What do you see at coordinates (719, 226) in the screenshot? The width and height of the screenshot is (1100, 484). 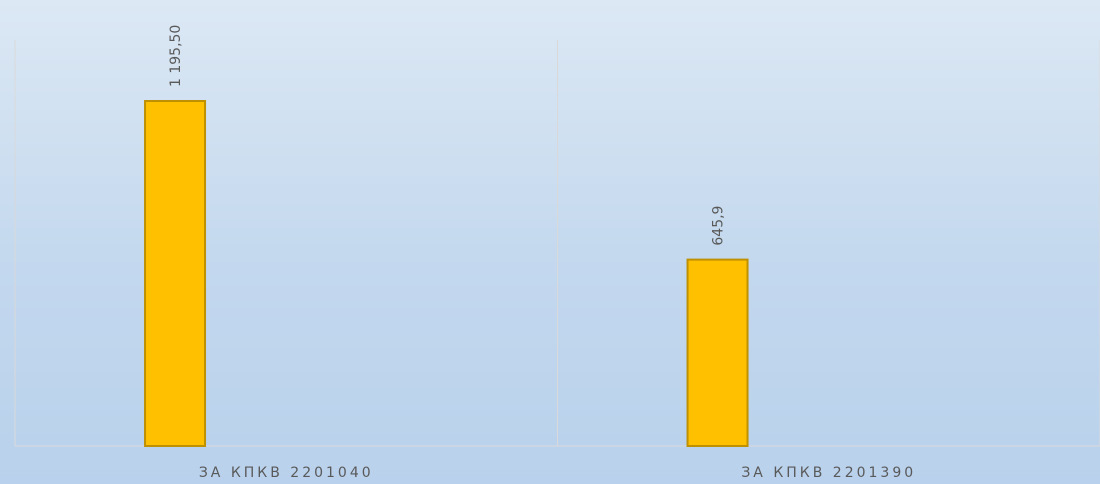 I see `data-label: 645,9` at bounding box center [719, 226].